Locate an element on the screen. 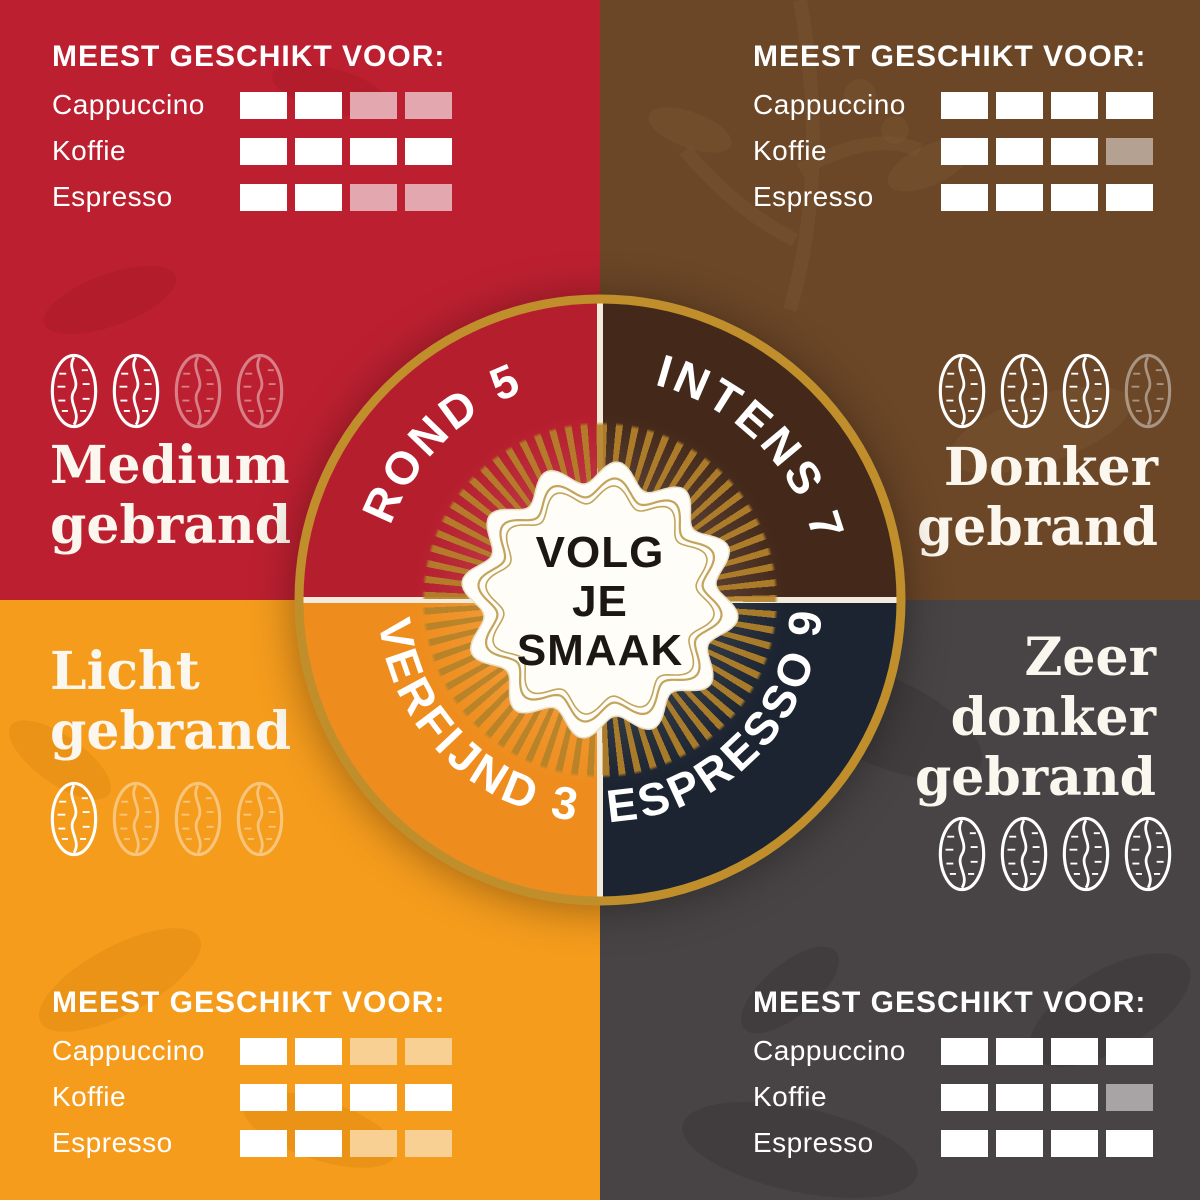 Image resolution: width=1200 pixels, height=1200 pixels. badge-gold-ring is located at coordinates (600, 600).